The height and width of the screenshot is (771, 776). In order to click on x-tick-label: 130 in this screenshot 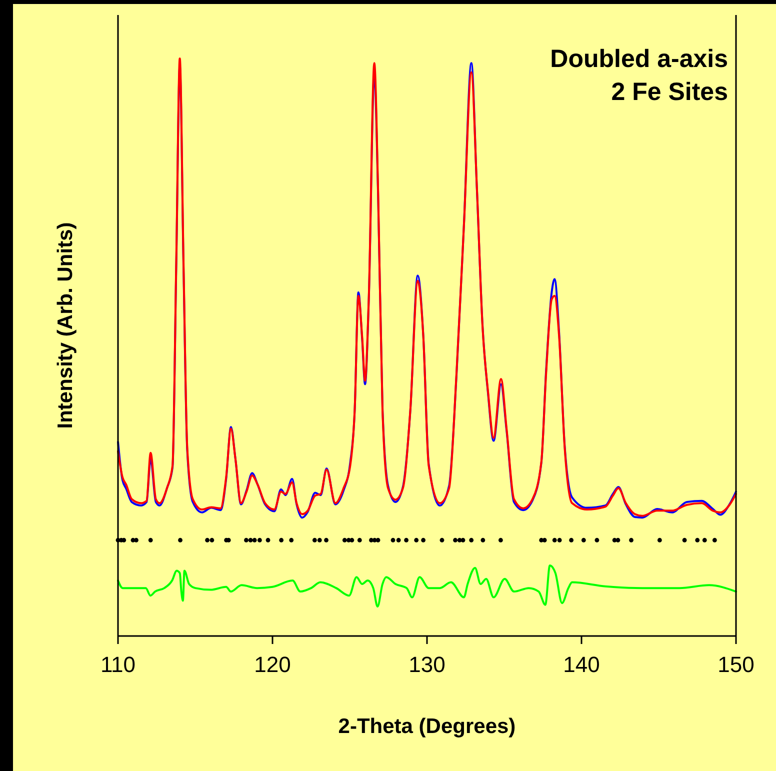, I will do `click(427, 664)`.